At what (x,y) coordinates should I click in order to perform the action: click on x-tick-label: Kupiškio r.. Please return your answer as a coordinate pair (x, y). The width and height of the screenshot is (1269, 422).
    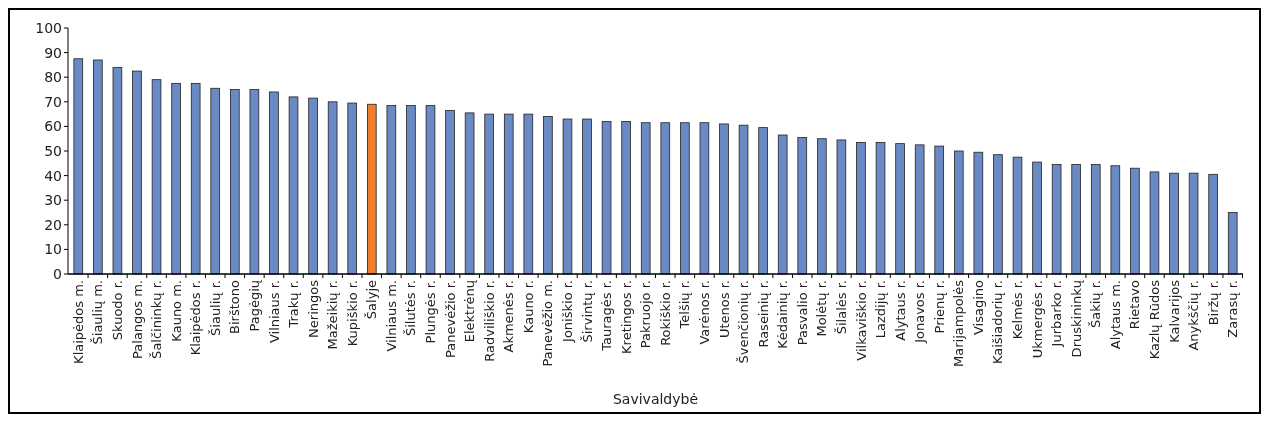
    Looking at the image, I should click on (352, 313).